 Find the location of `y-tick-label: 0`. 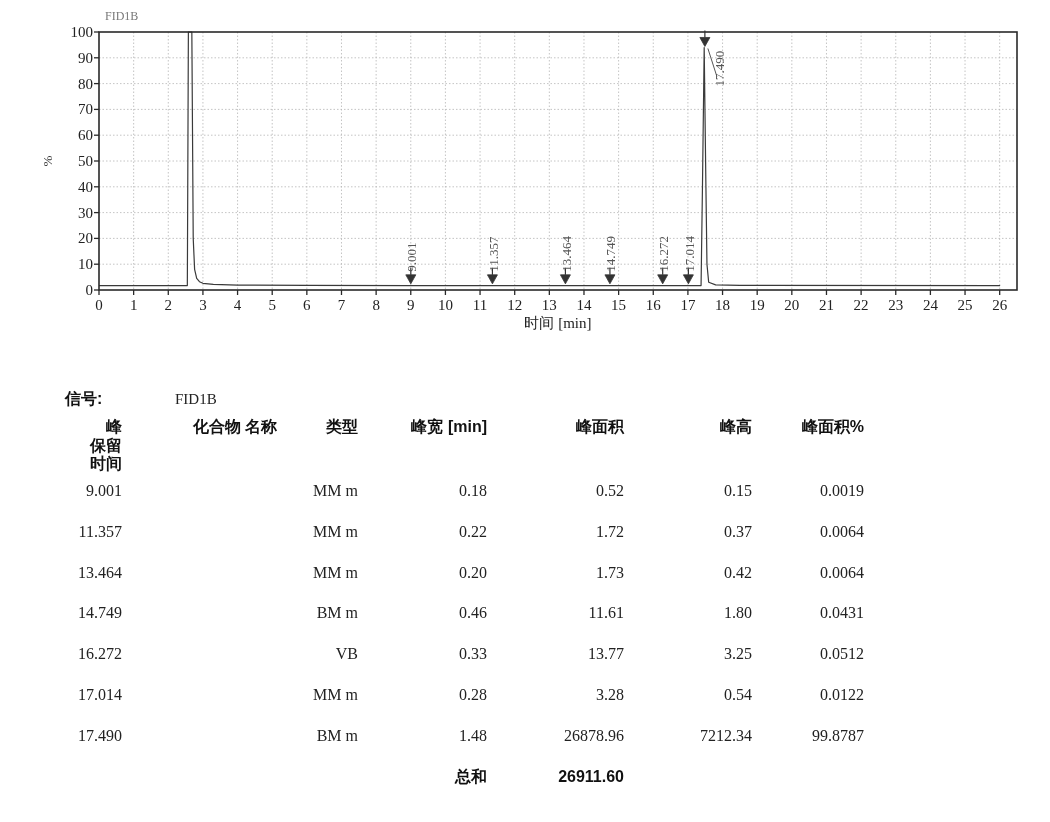

y-tick-label: 0 is located at coordinates (89, 290).